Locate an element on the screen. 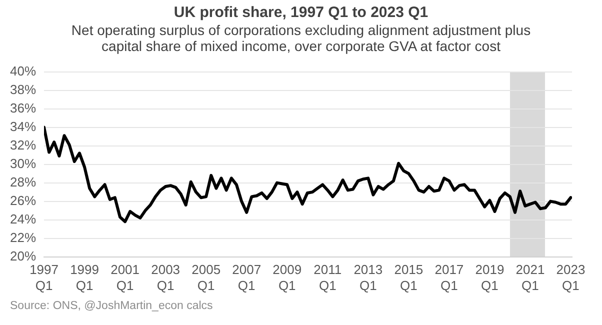 Image resolution: width=602 pixels, height=325 pixels. y-tick-label: 36% is located at coordinates (23, 108).